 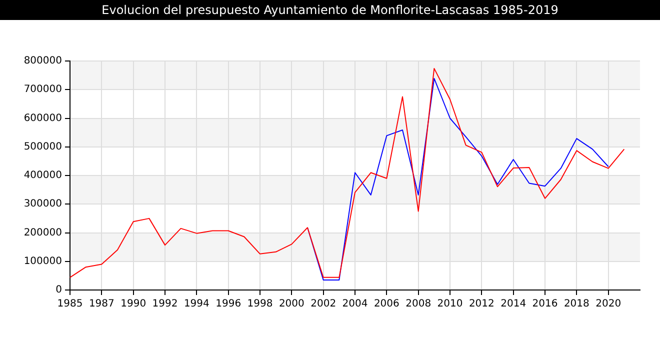 What do you see at coordinates (43, 232) in the screenshot?
I see `y-tick-label: 200000` at bounding box center [43, 232].